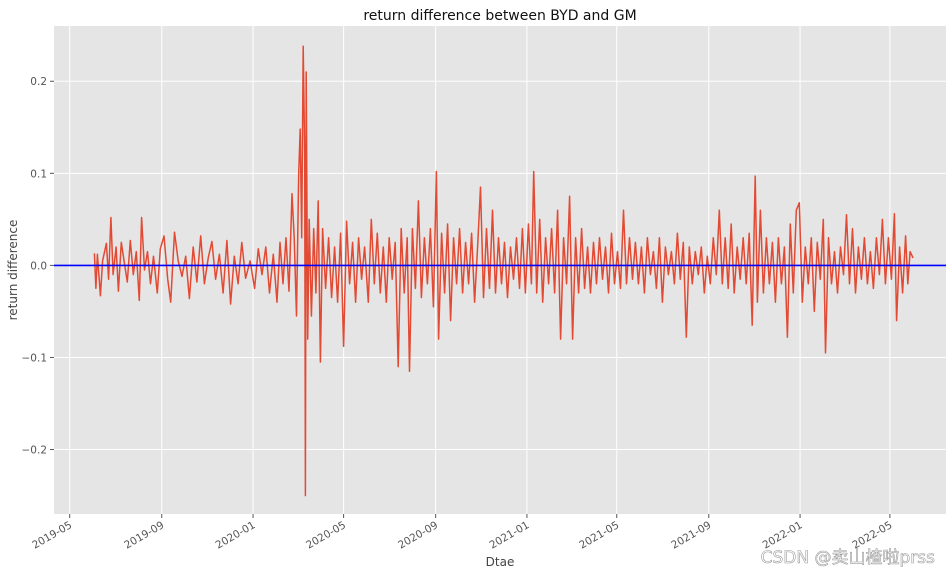 This screenshot has width=952, height=576. I want to click on x-tick-label: 2021-01, so click(509, 535).